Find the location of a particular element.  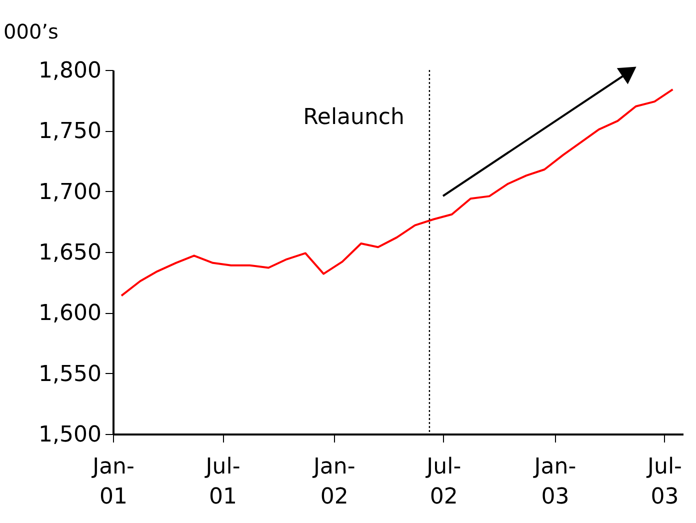

y-tick-label: 1,700 is located at coordinates (70, 192).